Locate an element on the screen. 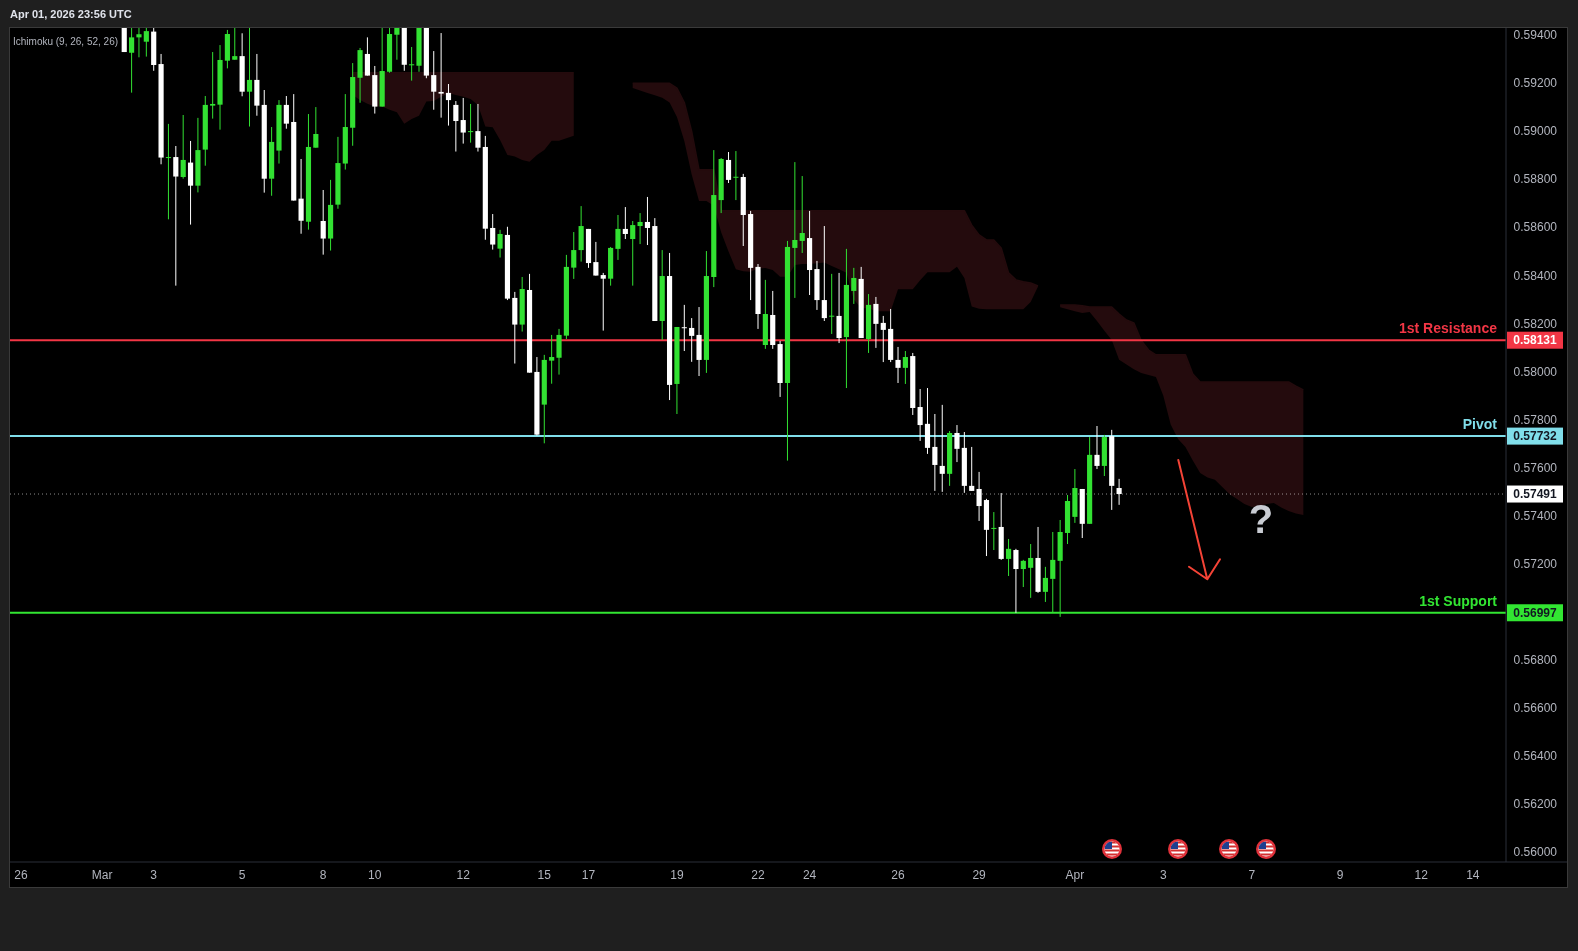  x-tick-label: 14 is located at coordinates (1473, 875).